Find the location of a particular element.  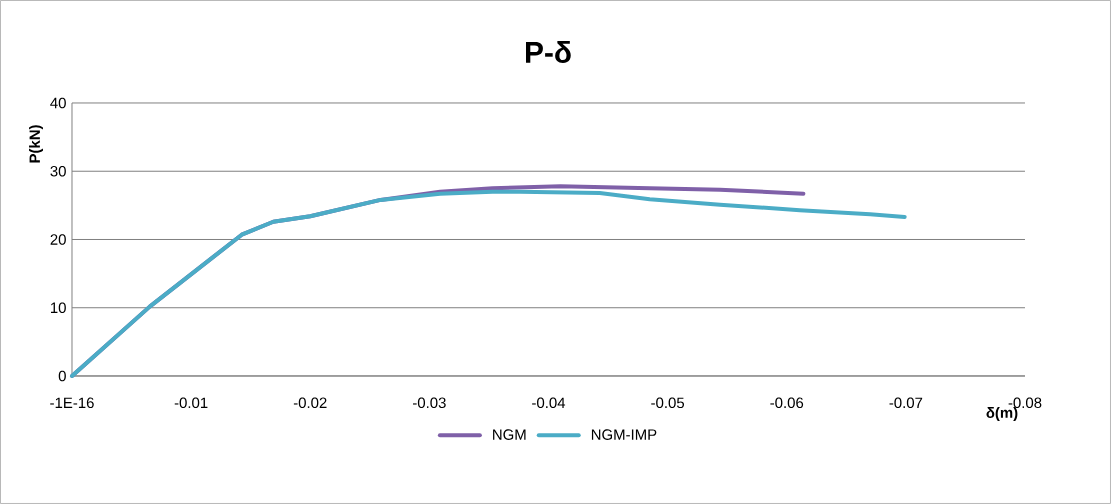

y-tick-label: 20 is located at coordinates (58, 239).